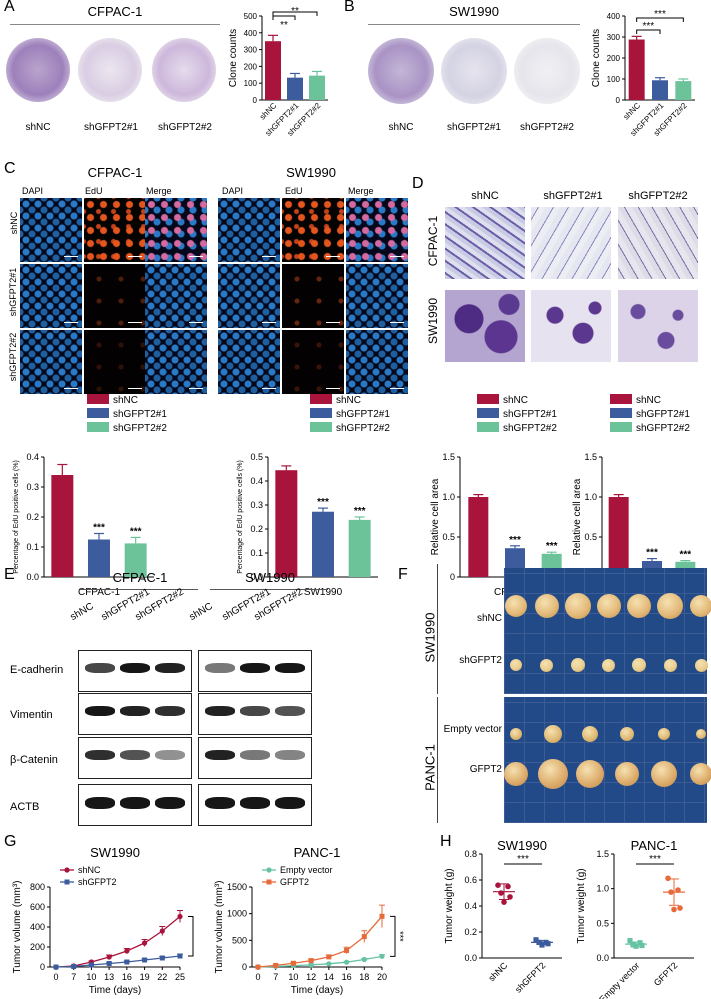 This screenshot has width=711, height=999. I want to click on panel-f-row-empty: Empty vector, so click(472, 729).